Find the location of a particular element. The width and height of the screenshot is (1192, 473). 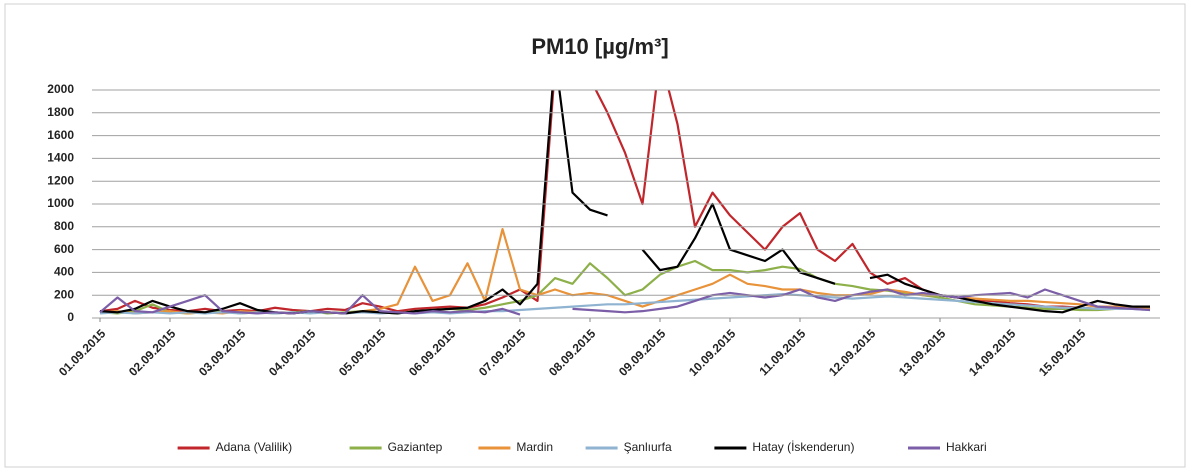

y-tick-label: 200 is located at coordinates (64, 294).